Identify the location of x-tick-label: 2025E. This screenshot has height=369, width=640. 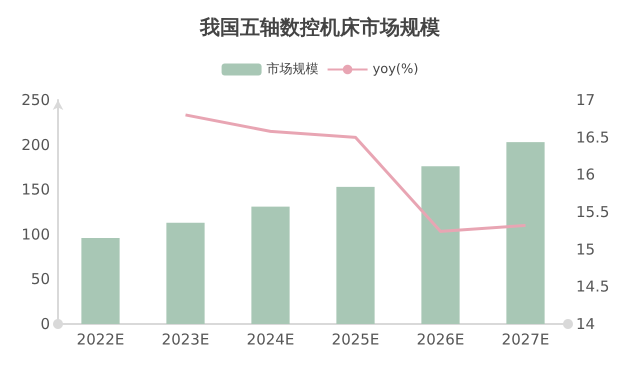
(356, 339).